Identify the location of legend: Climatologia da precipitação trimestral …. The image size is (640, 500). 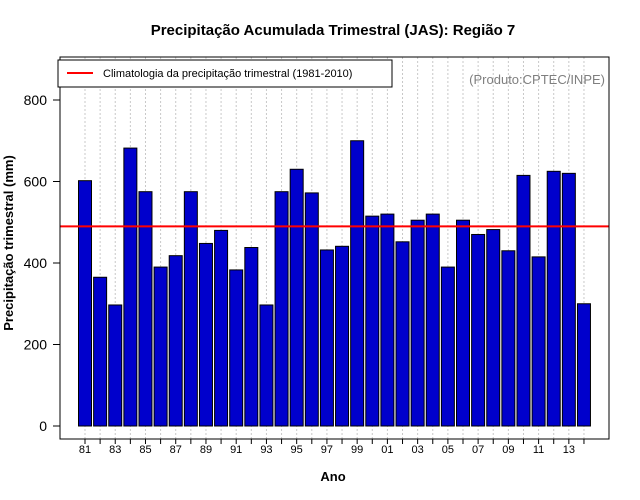
(225, 73).